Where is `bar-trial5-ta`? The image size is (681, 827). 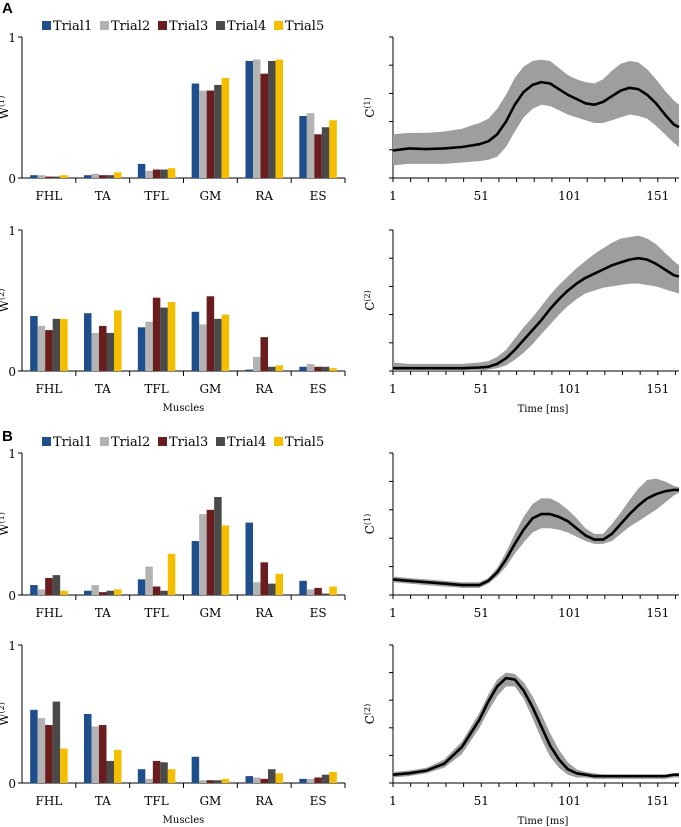 bar-trial5-ta is located at coordinates (118, 766).